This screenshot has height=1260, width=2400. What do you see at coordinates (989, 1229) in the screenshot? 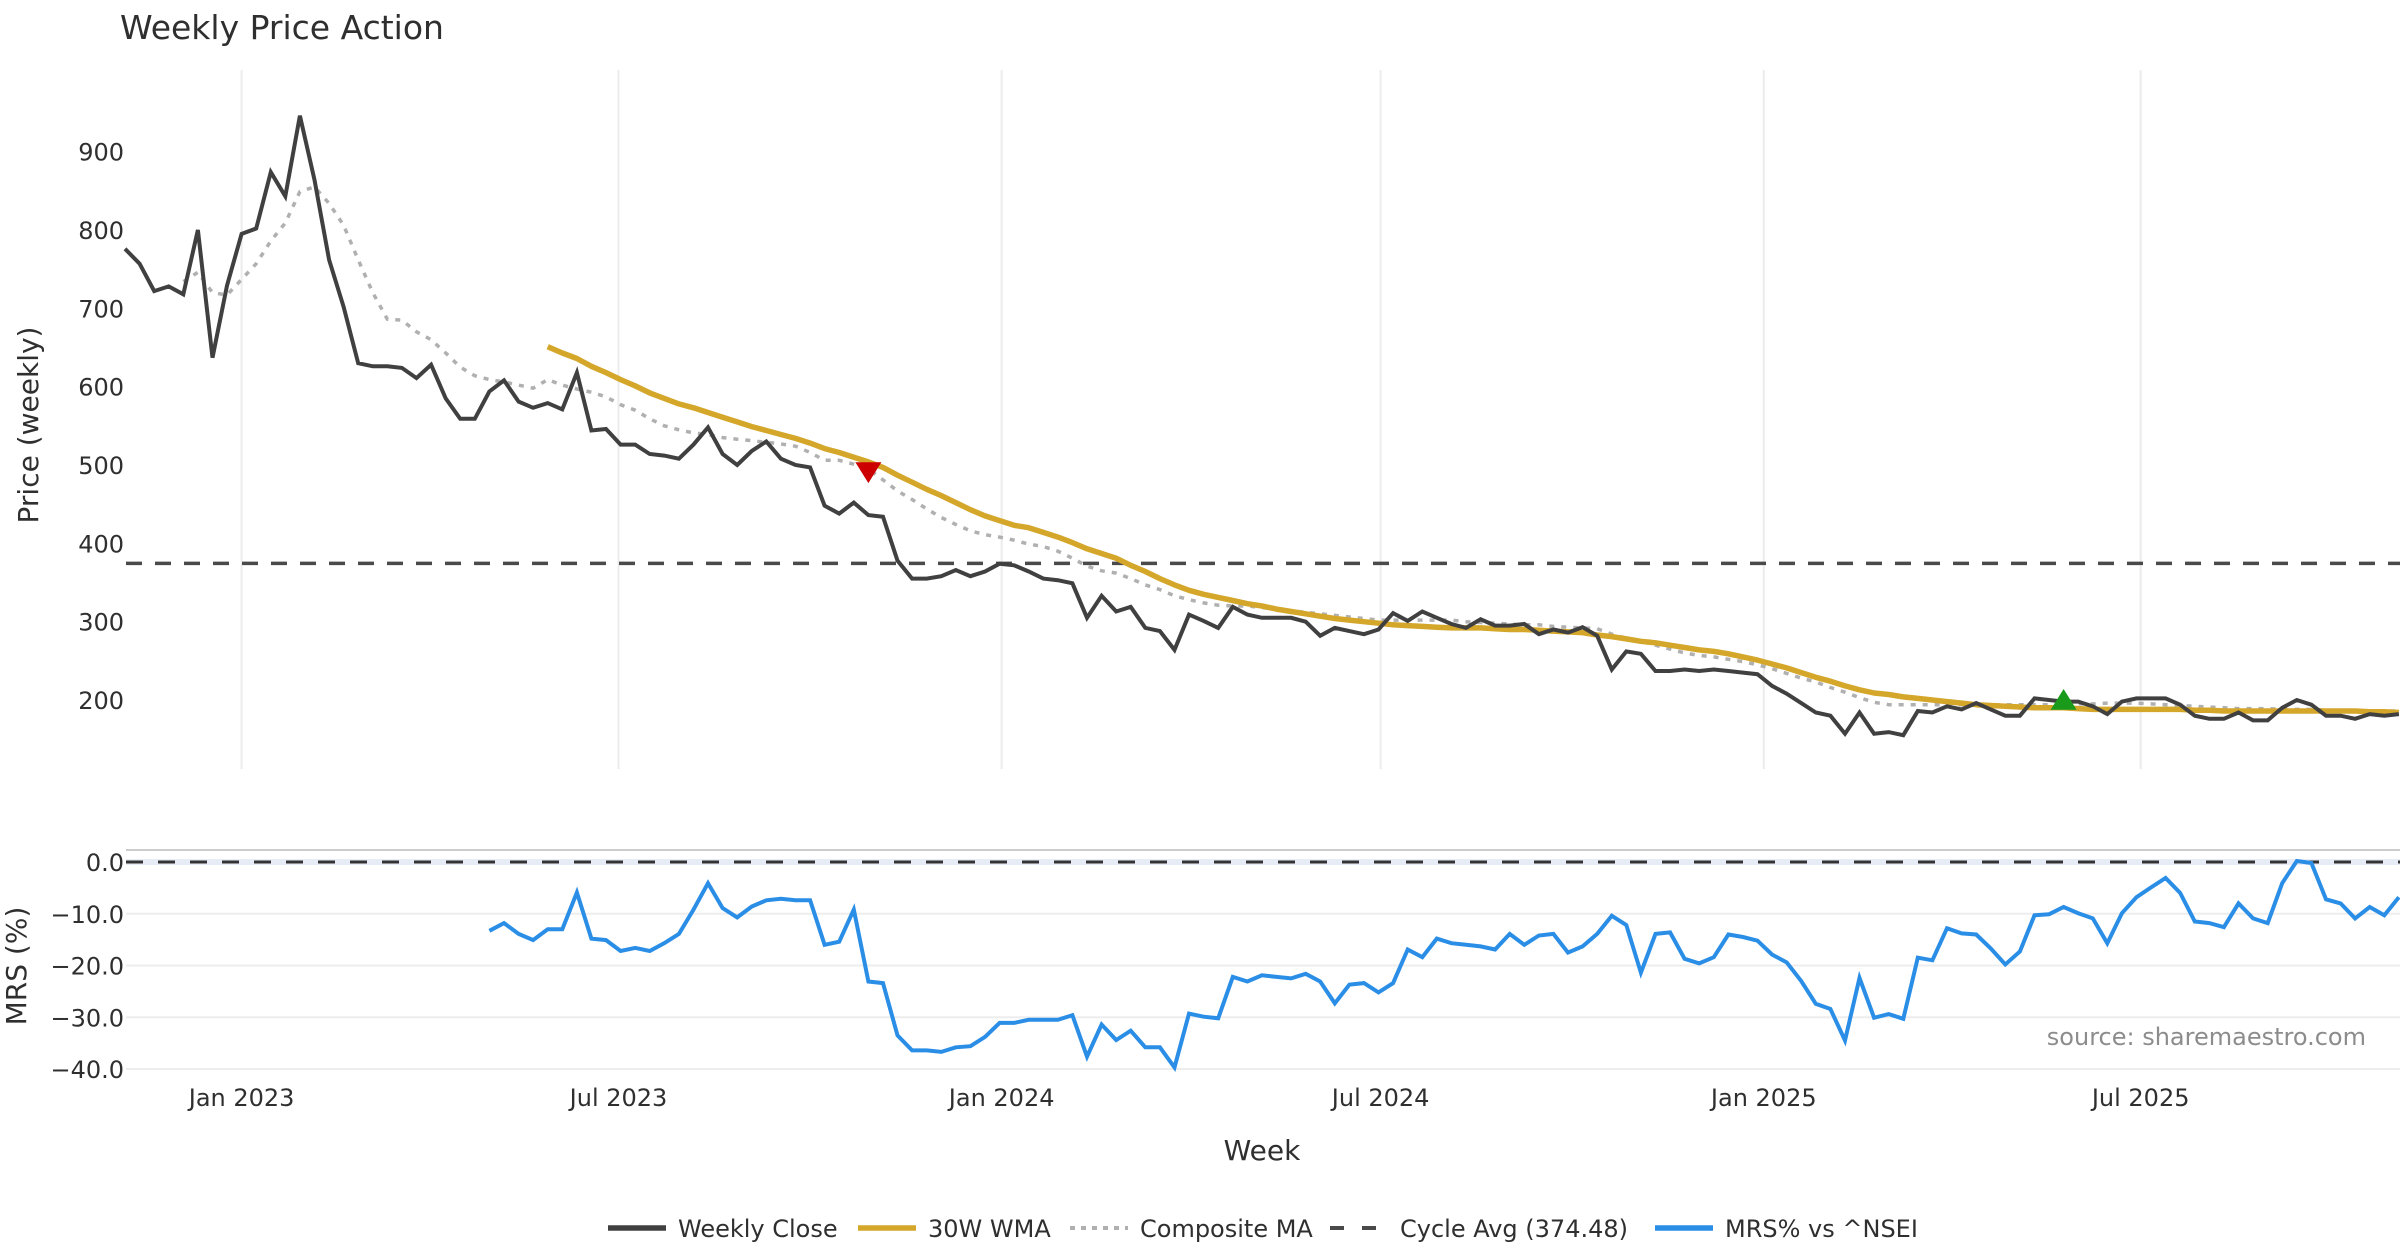
I see `legend-label: 30W WMA` at bounding box center [989, 1229].